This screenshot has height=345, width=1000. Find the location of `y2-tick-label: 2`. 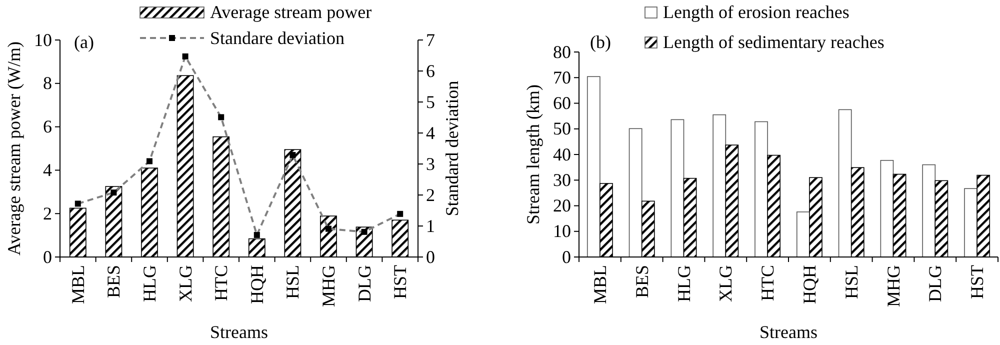

y2-tick-label: 2 is located at coordinates (430, 194).